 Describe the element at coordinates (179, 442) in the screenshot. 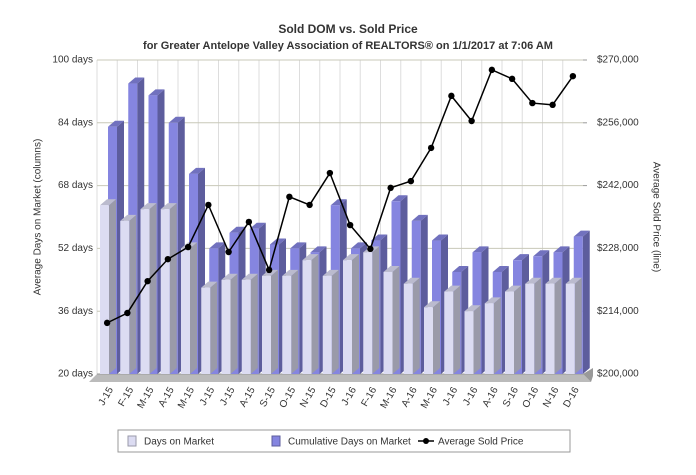

I see `legend-label: Days on Market` at that location.